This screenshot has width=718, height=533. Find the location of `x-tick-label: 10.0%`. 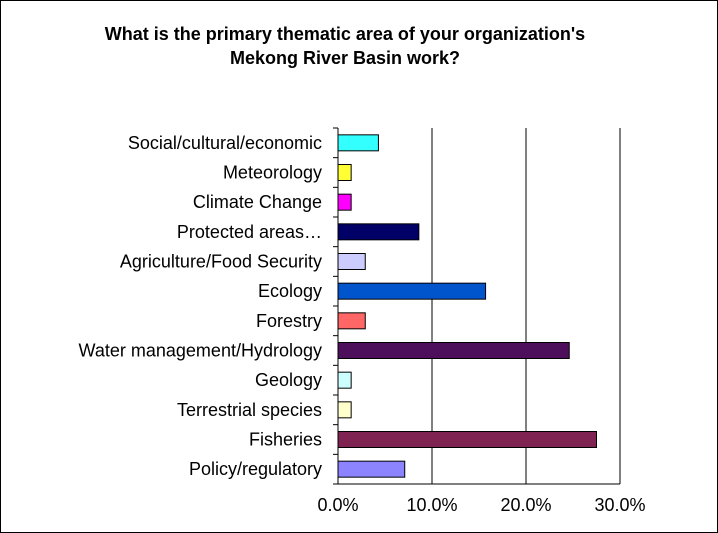

x-tick-label: 10.0% is located at coordinates (431, 505).